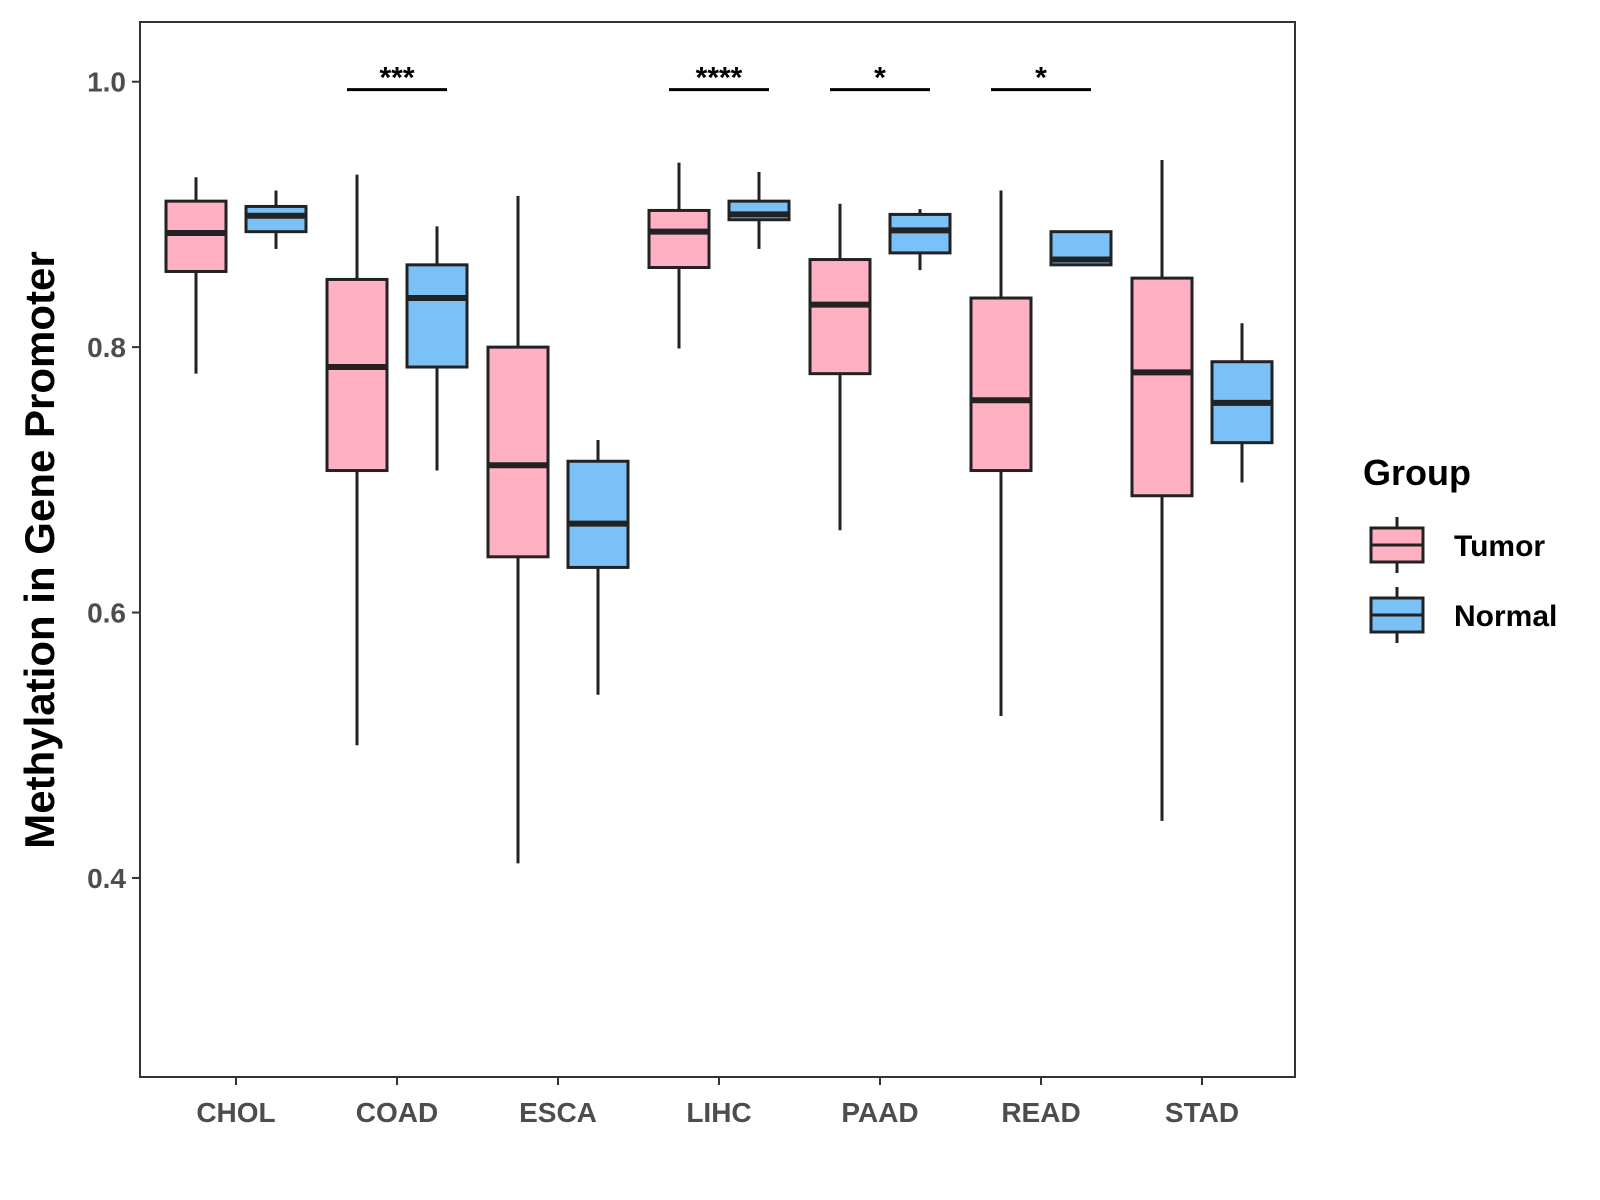  What do you see at coordinates (106, 82) in the screenshot?
I see `y-tick-label: 1.0` at bounding box center [106, 82].